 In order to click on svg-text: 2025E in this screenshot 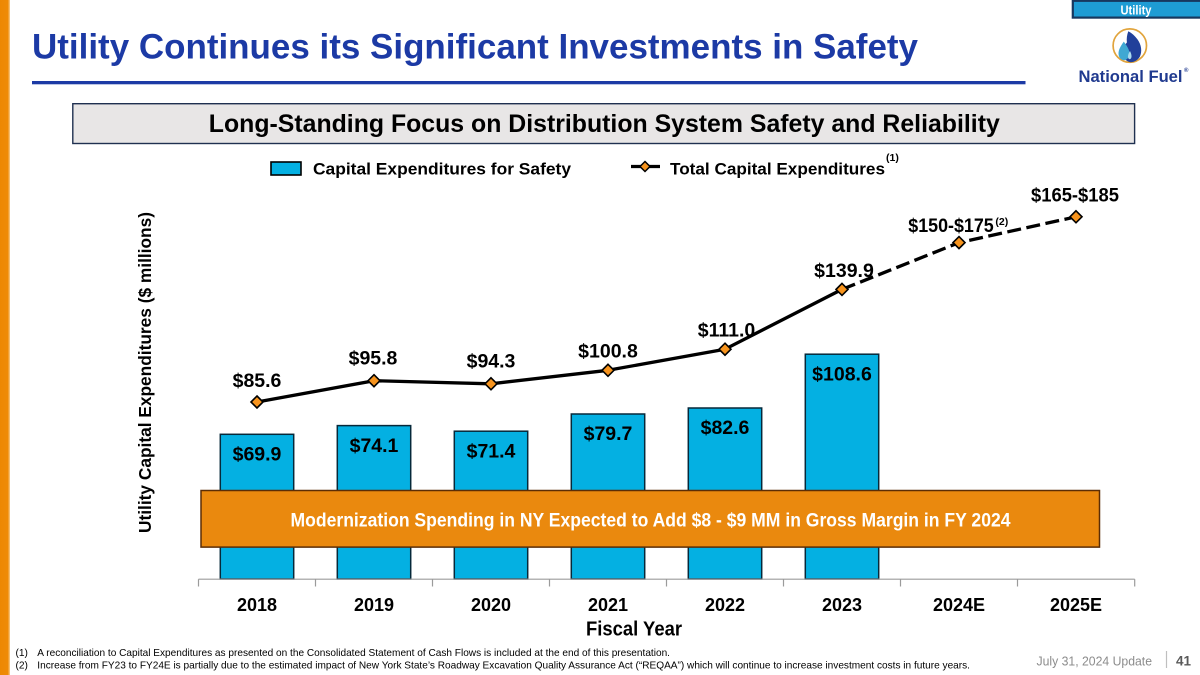, I will do `click(1076, 605)`.